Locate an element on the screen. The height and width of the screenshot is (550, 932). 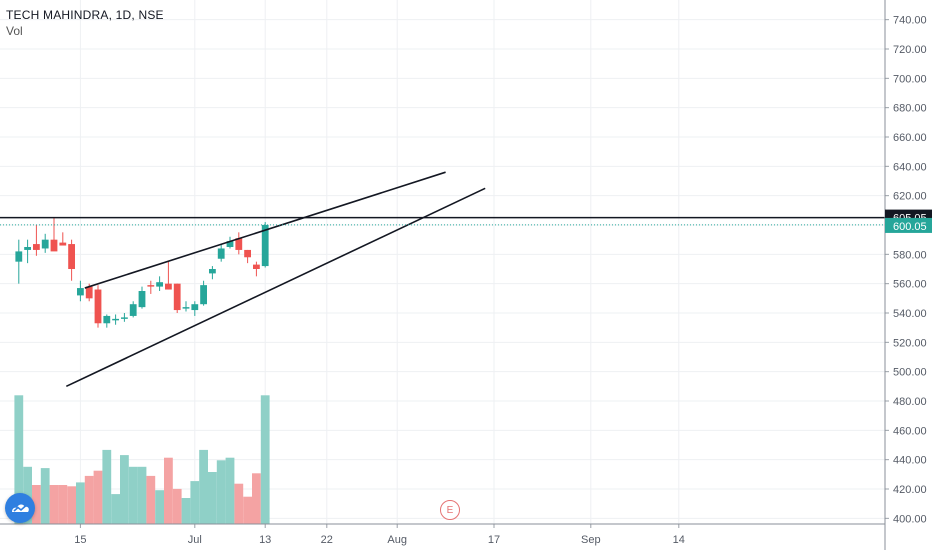
price-tick-label: 440.00 is located at coordinates (910, 461).